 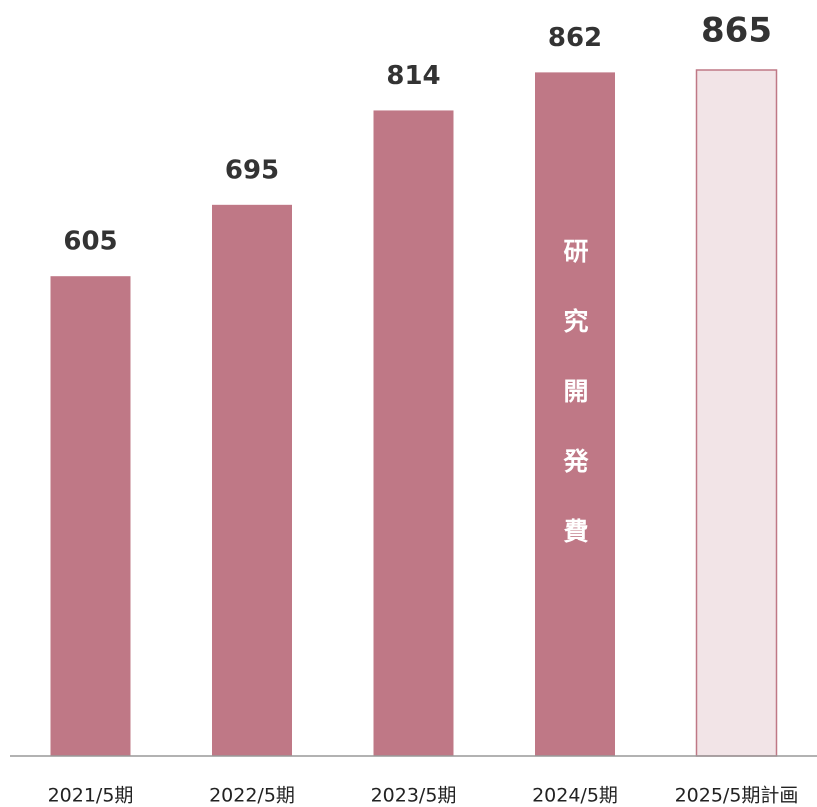 I want to click on value-label: 862, so click(x=575, y=38).